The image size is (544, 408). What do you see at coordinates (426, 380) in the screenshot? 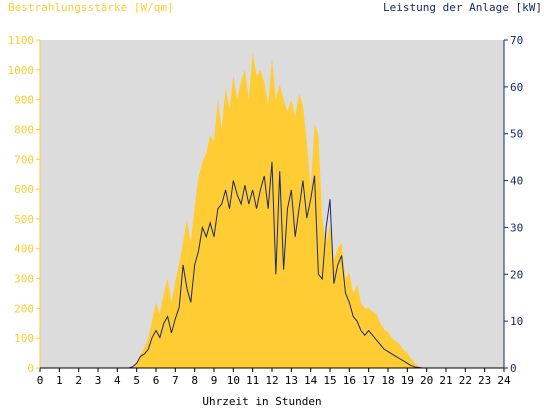
I see `x-tick-label: 20` at bounding box center [426, 380].